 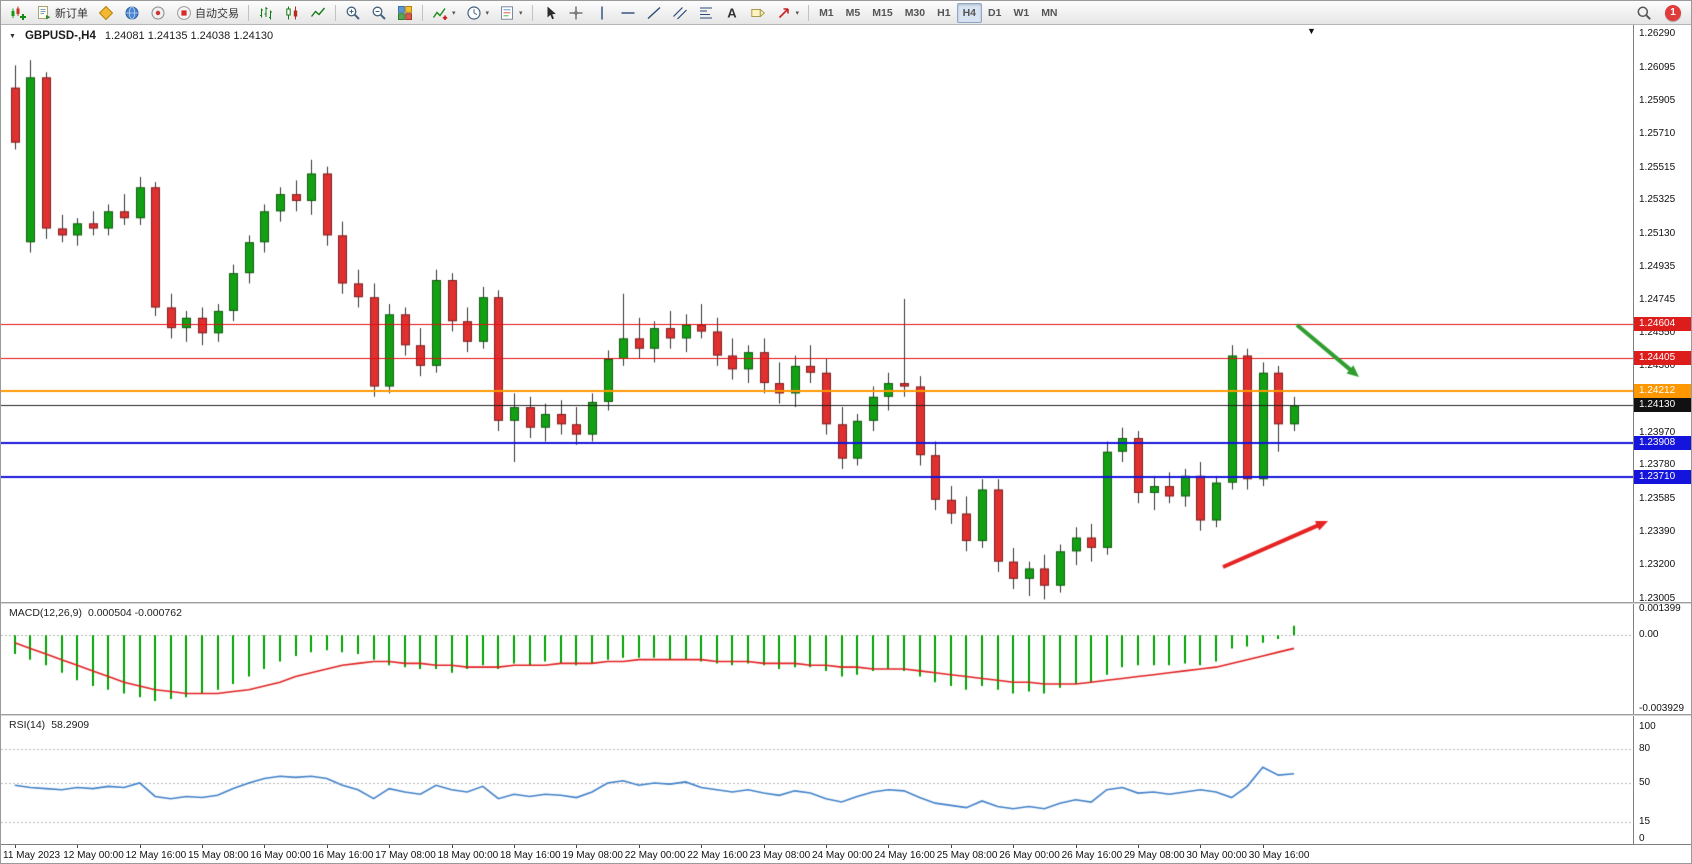 What do you see at coordinates (1657, 498) in the screenshot?
I see `price-axis-label: 1.23585` at bounding box center [1657, 498].